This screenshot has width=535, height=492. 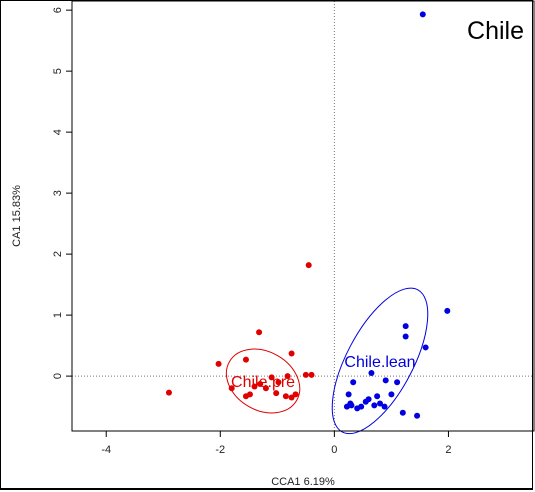 What do you see at coordinates (303, 482) in the screenshot?
I see `x-axis-title: CCA1 6.19%` at bounding box center [303, 482].